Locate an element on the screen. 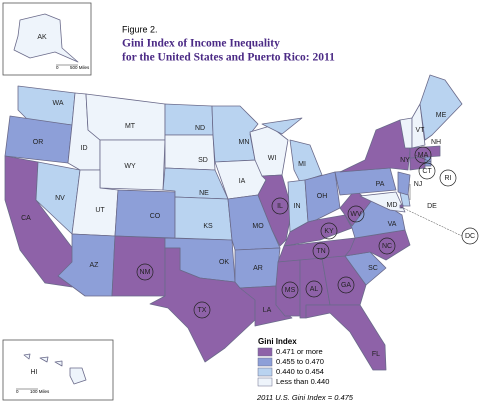 The width and height of the screenshot is (480, 404). state-label: NV is located at coordinates (60, 198).